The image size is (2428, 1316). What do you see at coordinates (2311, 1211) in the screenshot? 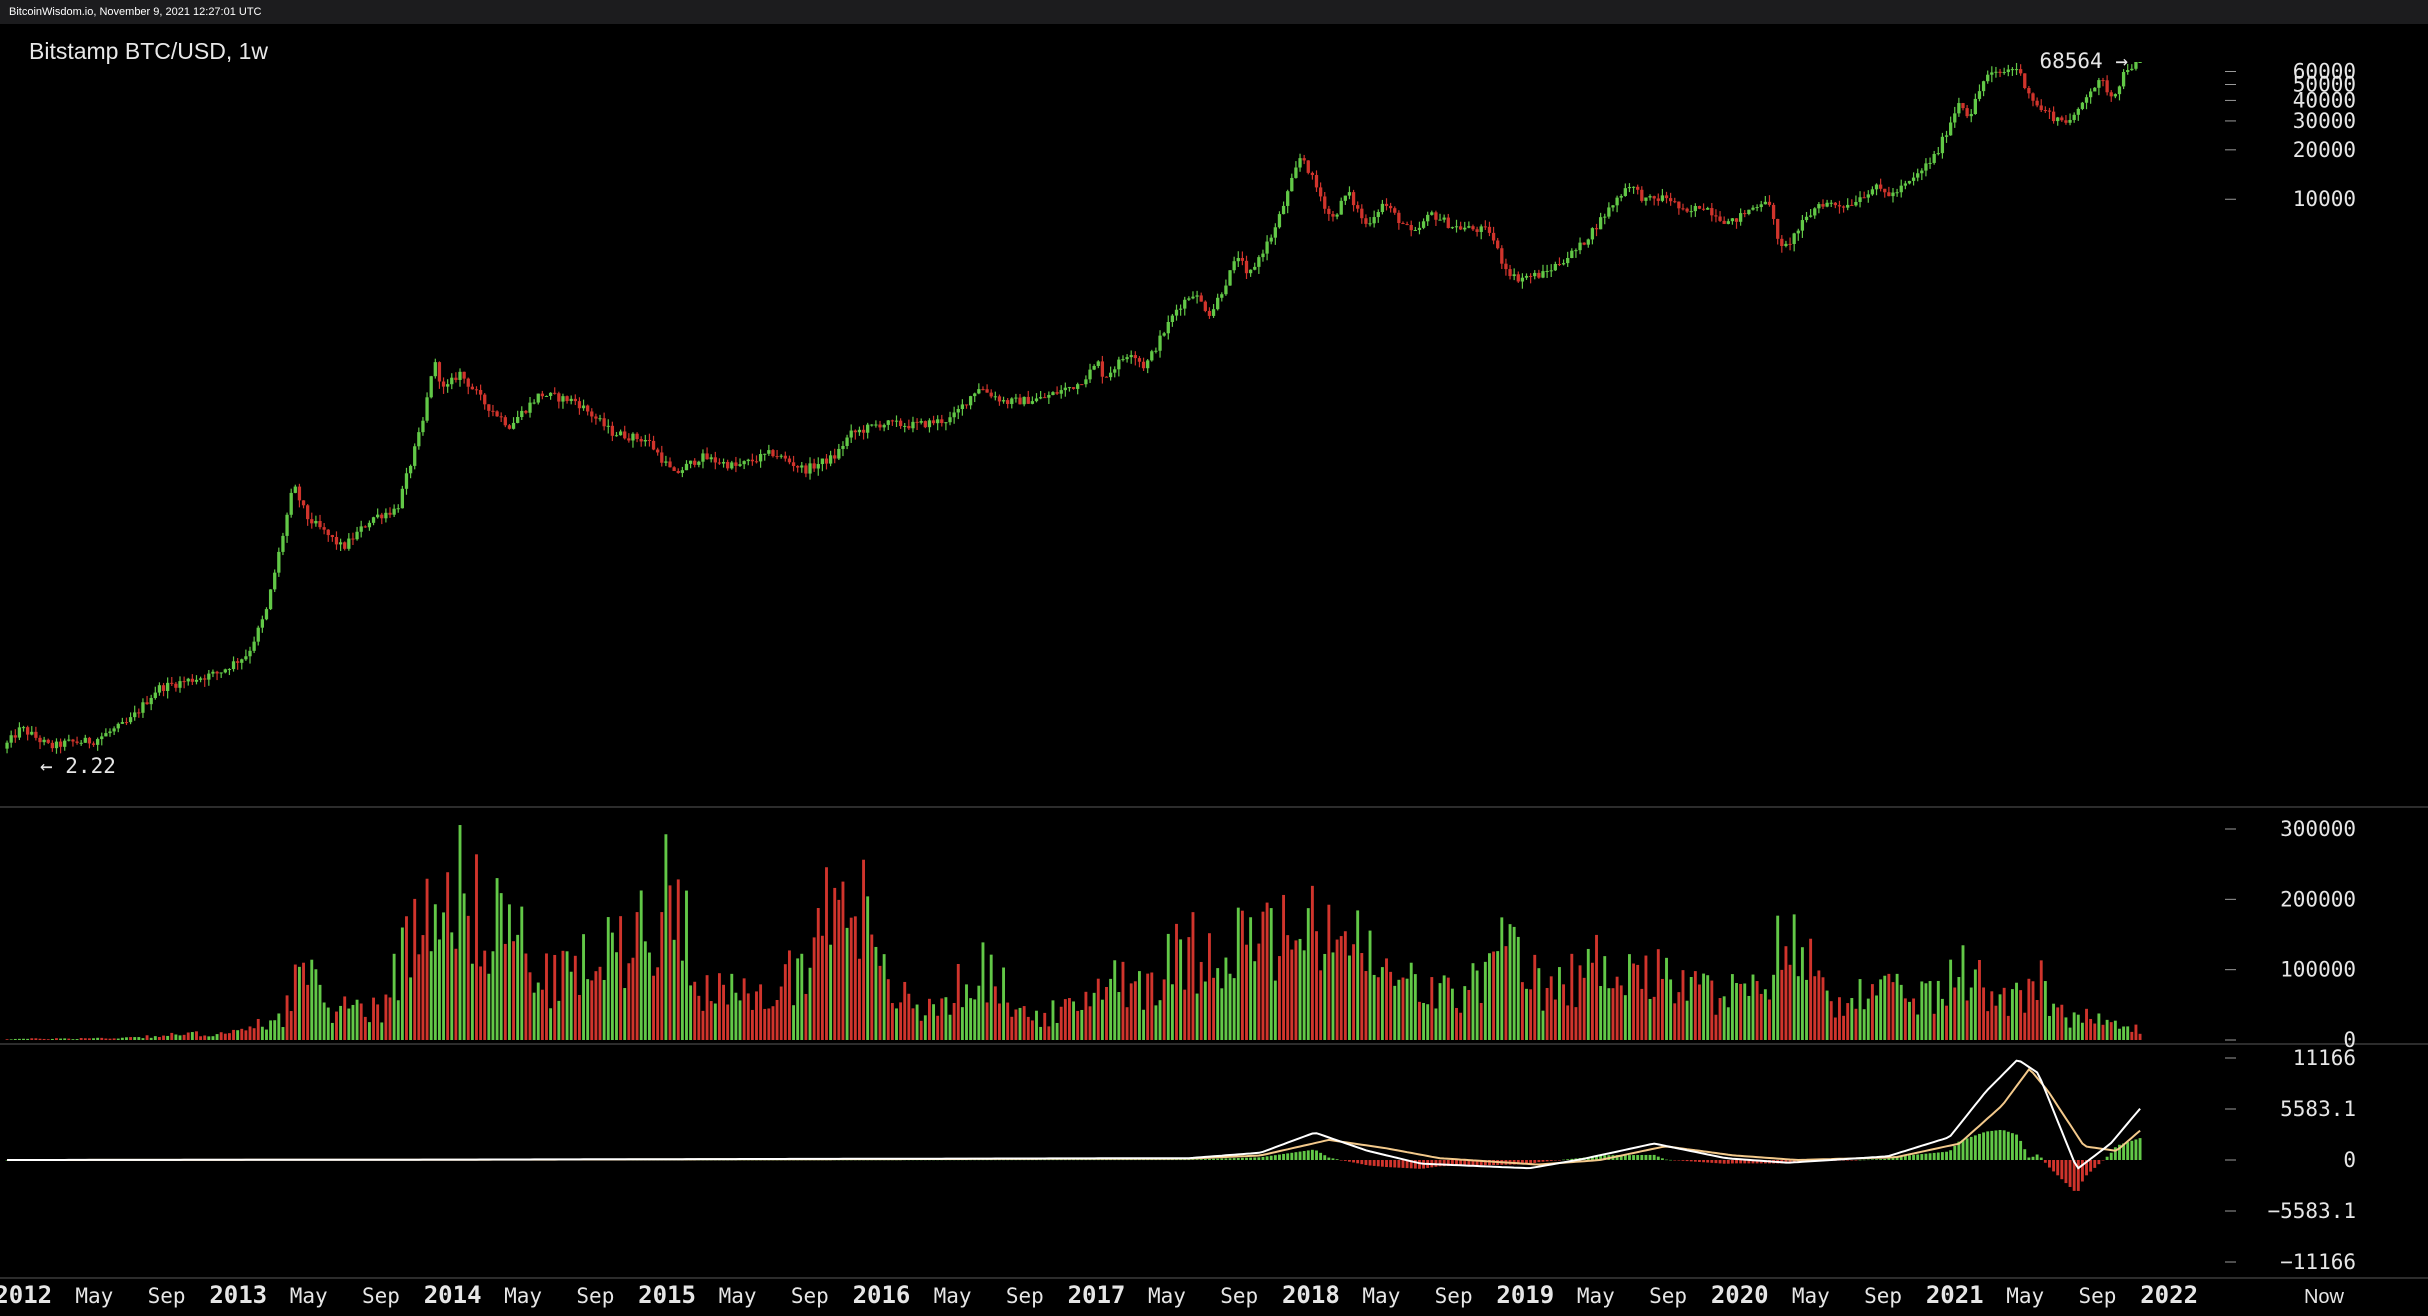
I see `macd-axis-label: −5583.1` at bounding box center [2311, 1211].